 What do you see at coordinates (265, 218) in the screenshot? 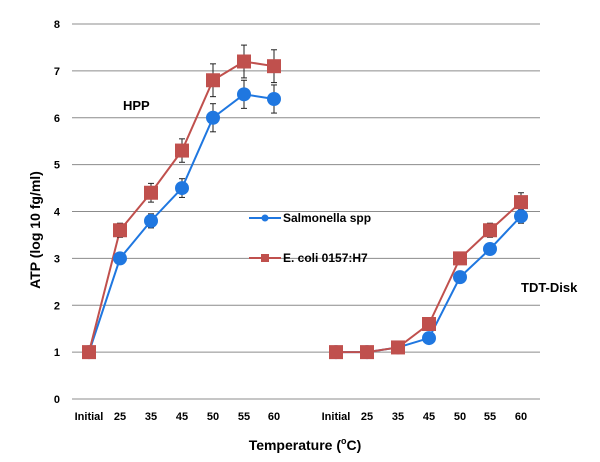
I see `legend-marker-salmonella` at bounding box center [265, 218].